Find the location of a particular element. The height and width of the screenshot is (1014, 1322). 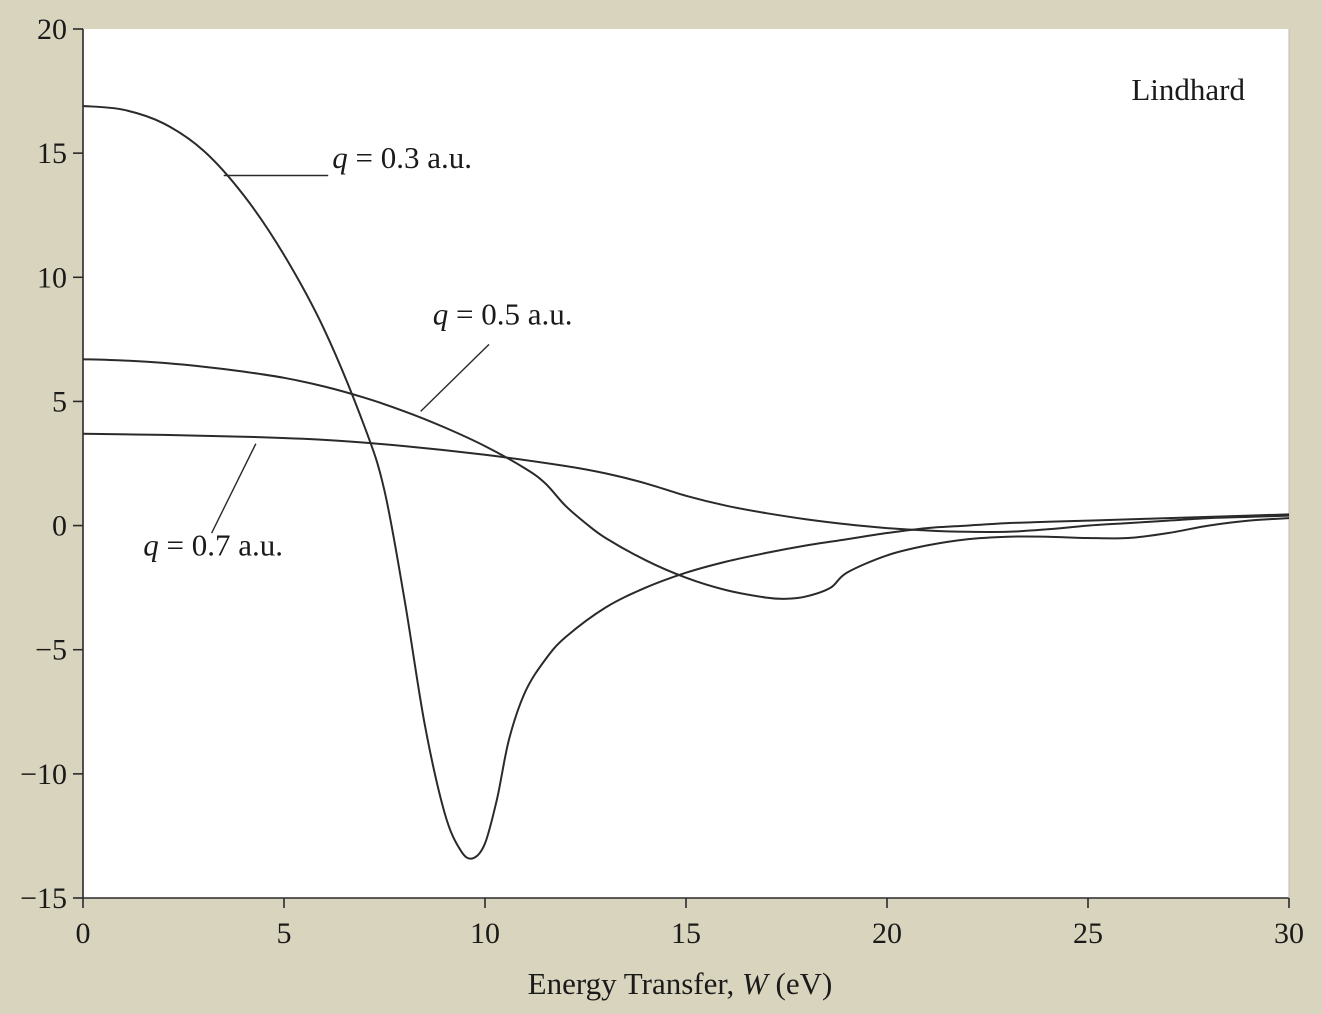

x-tick-label: 10 is located at coordinates (485, 933).